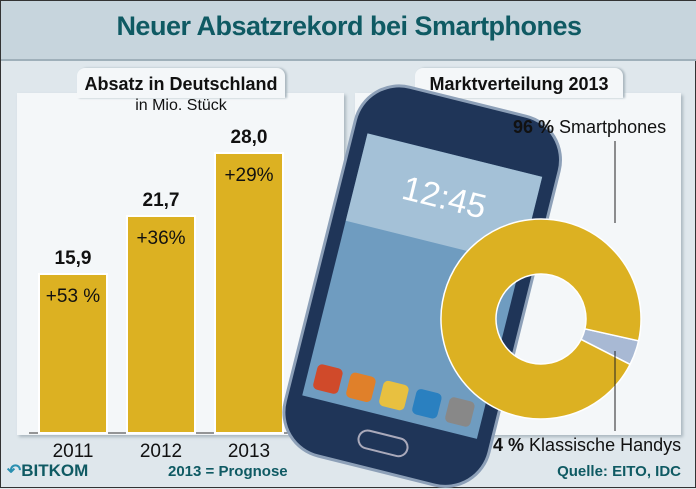 This screenshot has width=696, height=489. I want to click on year-label-2012: 2012, so click(161, 451).